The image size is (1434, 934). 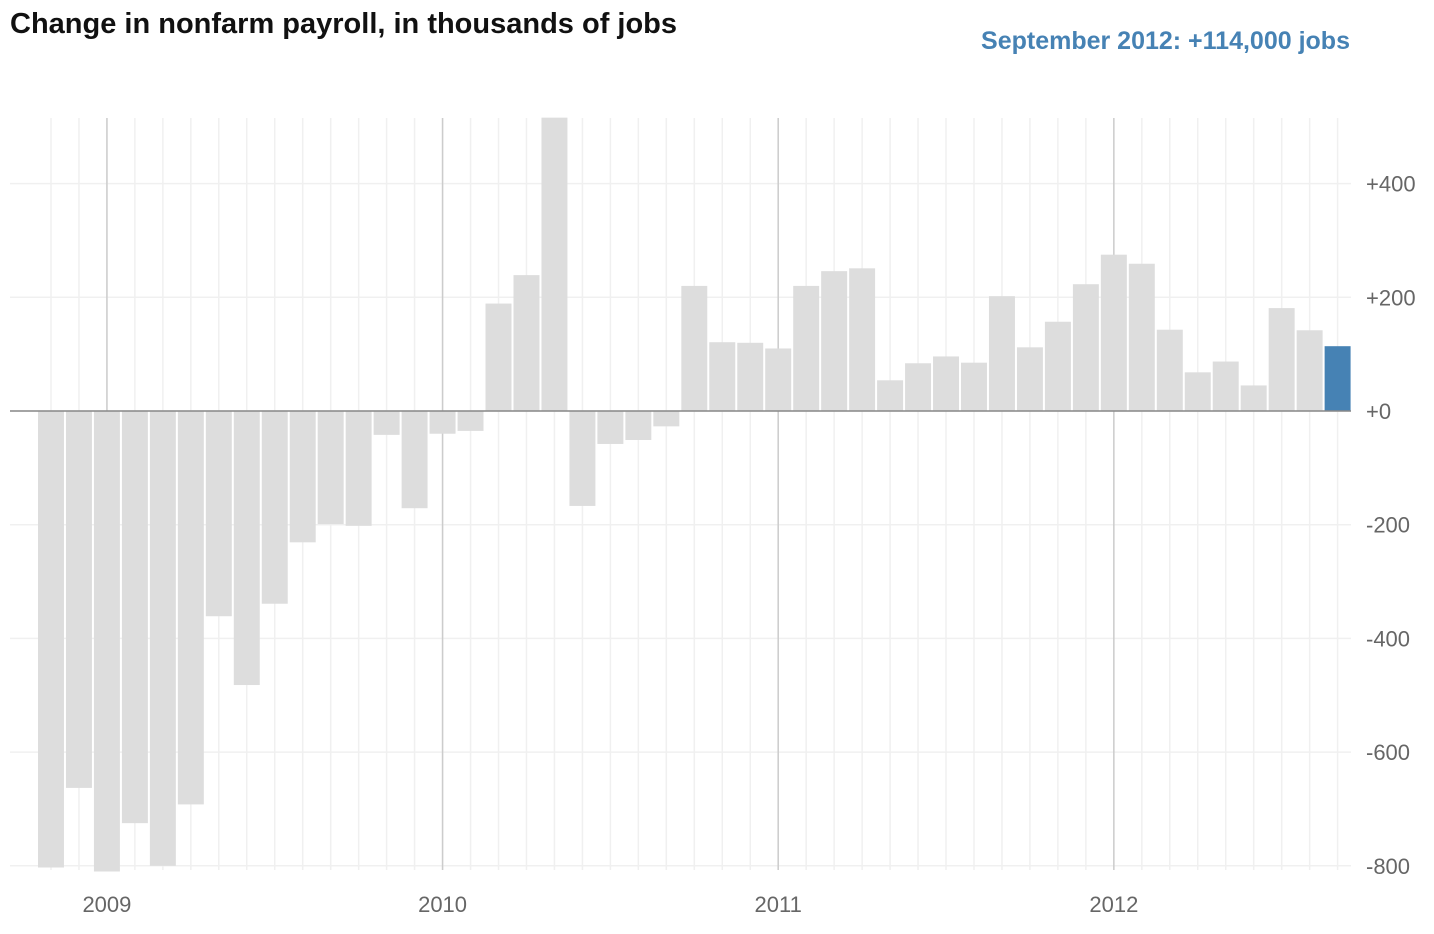 I want to click on x-tick-label: 2011, so click(x=778, y=904).